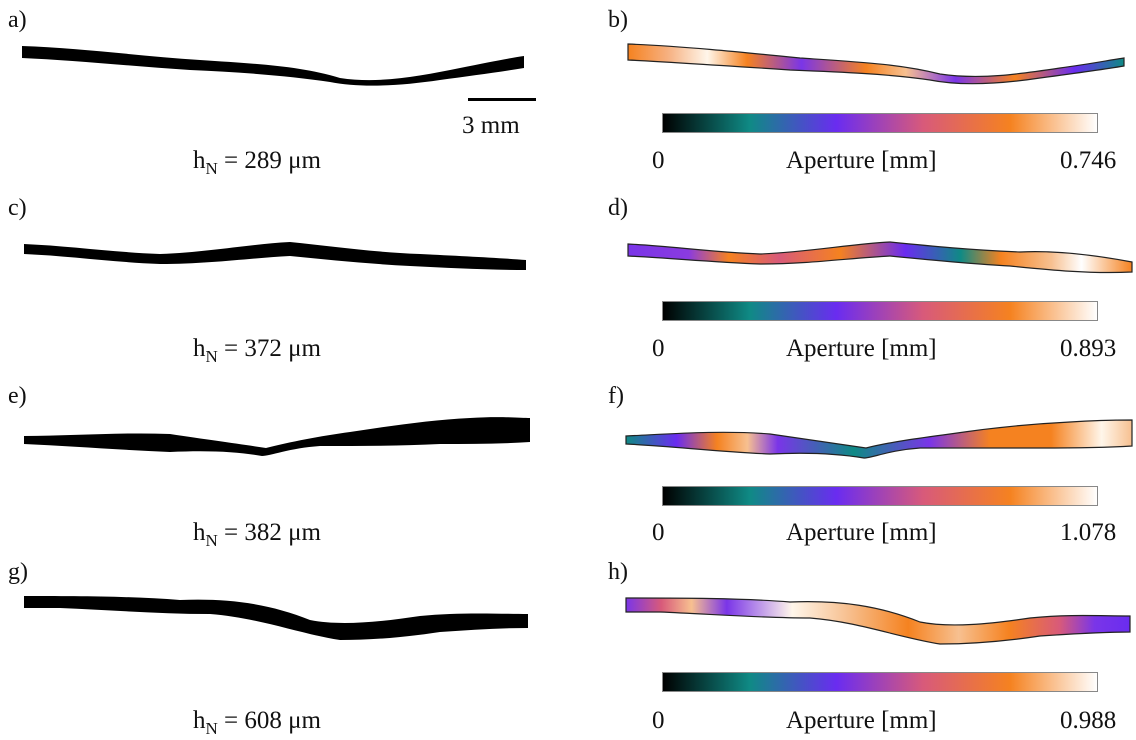 The height and width of the screenshot is (740, 1136). I want to click on colorbar-d, so click(880, 311).